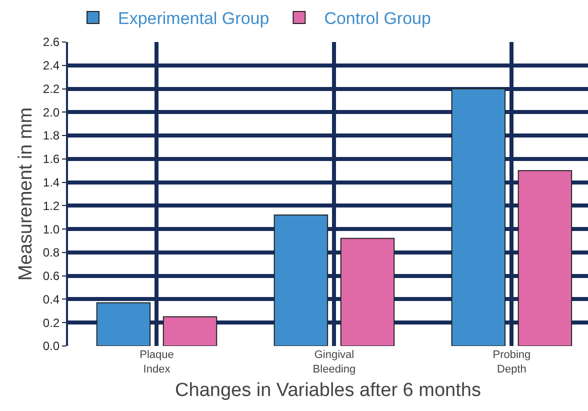 The height and width of the screenshot is (411, 588). What do you see at coordinates (25, 194) in the screenshot?
I see `y-axis-title: Measurement in mm` at bounding box center [25, 194].